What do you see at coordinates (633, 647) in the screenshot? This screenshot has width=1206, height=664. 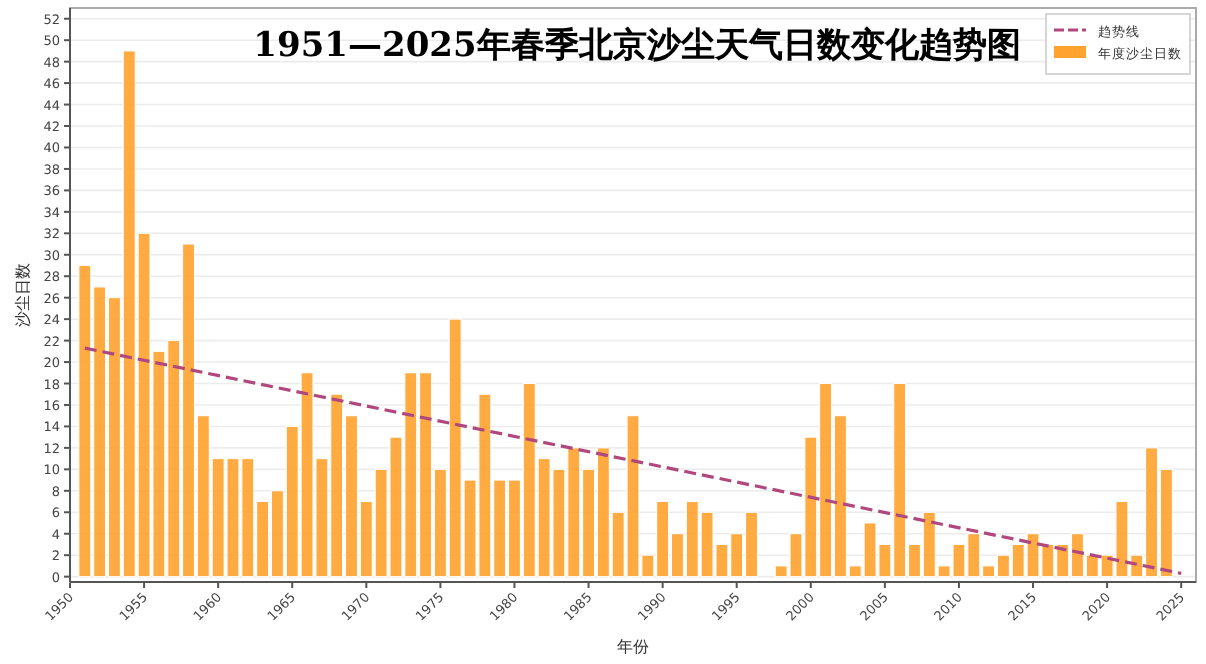 I see `x-axis-title: 年份` at bounding box center [633, 647].